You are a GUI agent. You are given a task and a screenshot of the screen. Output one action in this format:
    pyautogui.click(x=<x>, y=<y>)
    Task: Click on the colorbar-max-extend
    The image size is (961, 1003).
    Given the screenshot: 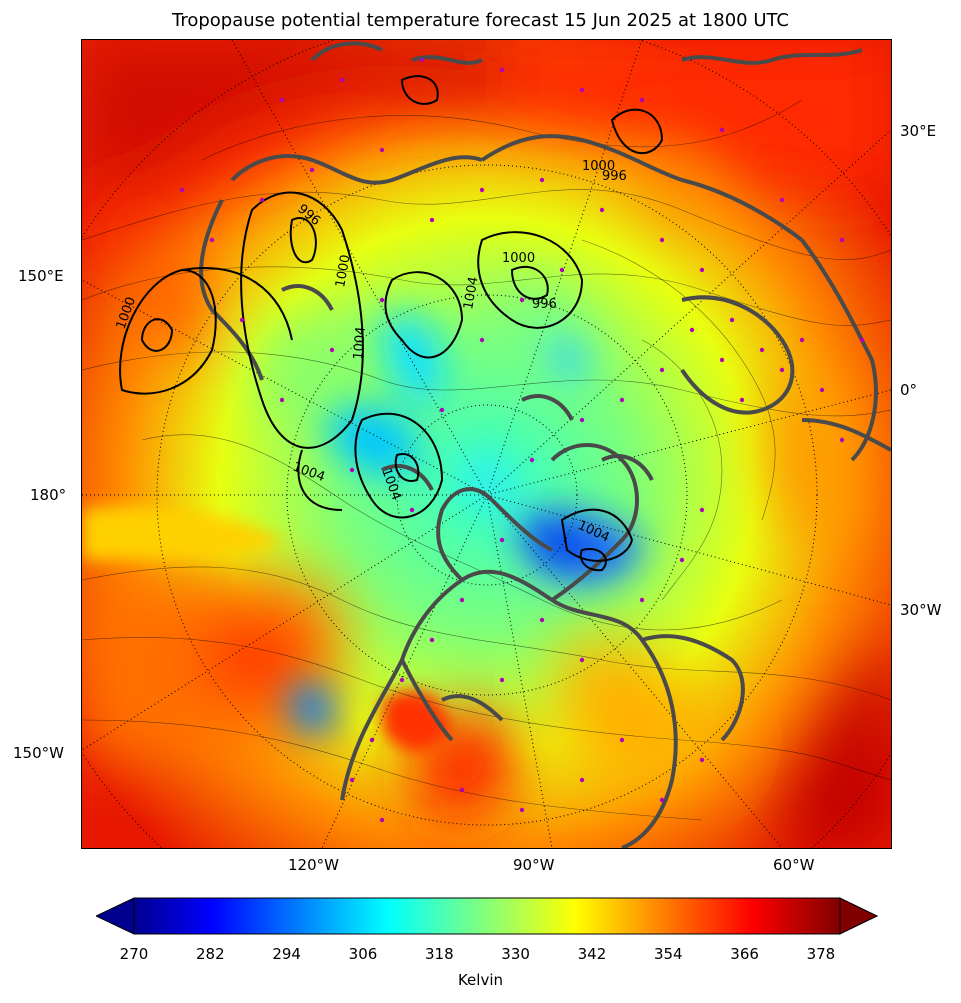 What is the action you would take?
    pyautogui.click(x=858, y=916)
    